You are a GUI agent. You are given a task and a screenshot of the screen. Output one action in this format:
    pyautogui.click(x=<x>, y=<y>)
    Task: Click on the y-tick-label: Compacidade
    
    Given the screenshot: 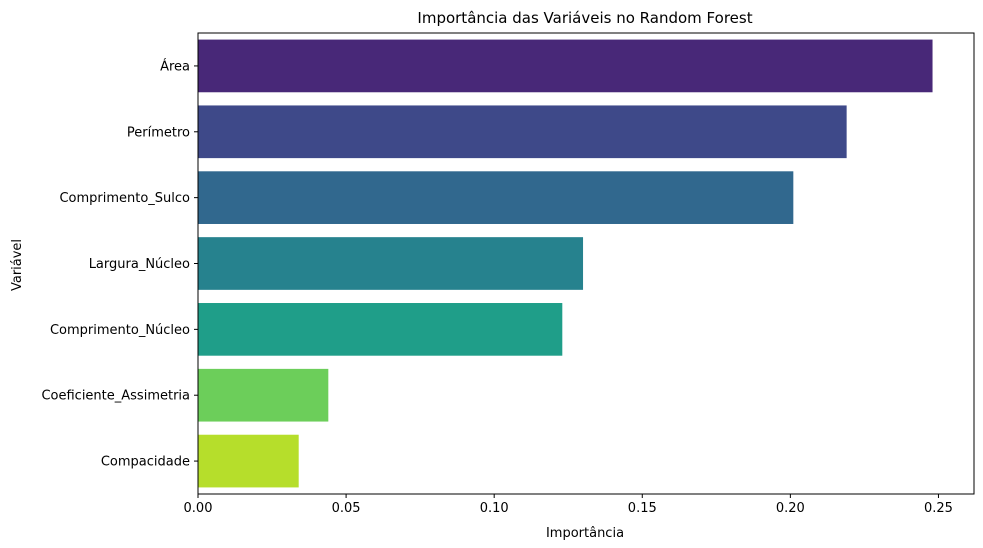 What is the action you would take?
    pyautogui.click(x=145, y=462)
    